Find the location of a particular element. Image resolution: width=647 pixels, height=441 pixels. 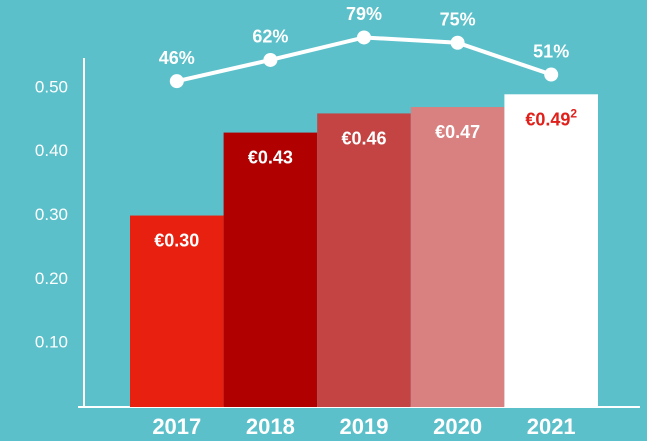

x-tick-label: 2021 is located at coordinates (551, 426).